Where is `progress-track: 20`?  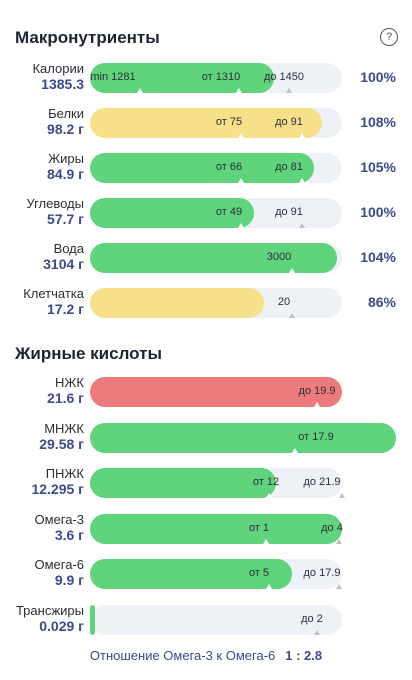 progress-track: 20 is located at coordinates (216, 303).